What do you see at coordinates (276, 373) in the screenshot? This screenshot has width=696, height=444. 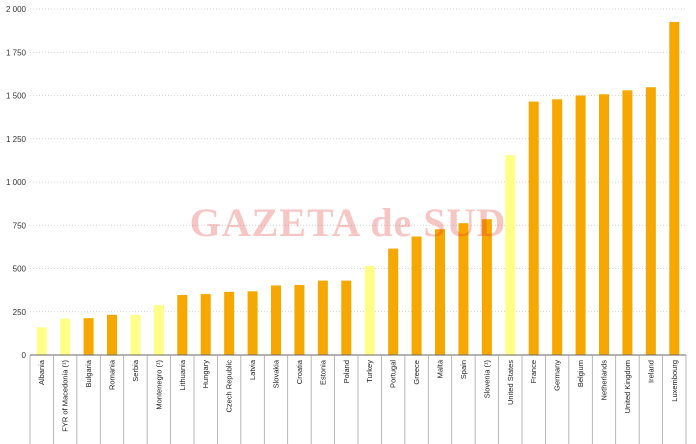 I see `x-tick-label: Slovakia` at bounding box center [276, 373].